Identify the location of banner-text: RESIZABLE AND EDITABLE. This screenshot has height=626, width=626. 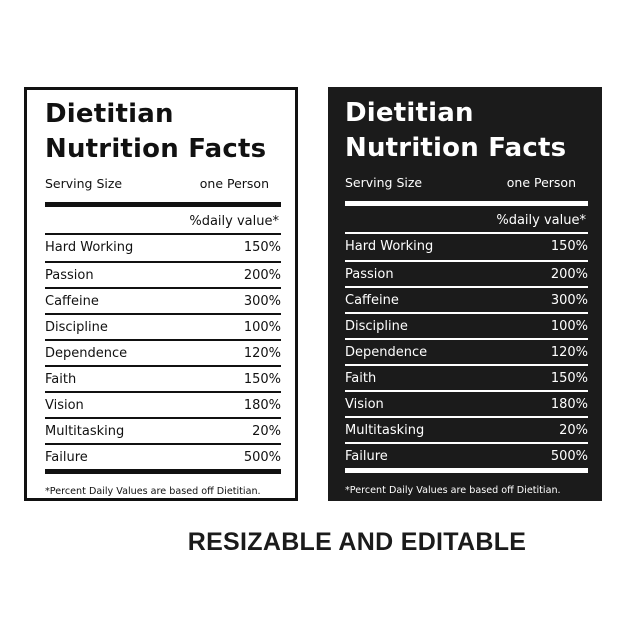
(357, 542).